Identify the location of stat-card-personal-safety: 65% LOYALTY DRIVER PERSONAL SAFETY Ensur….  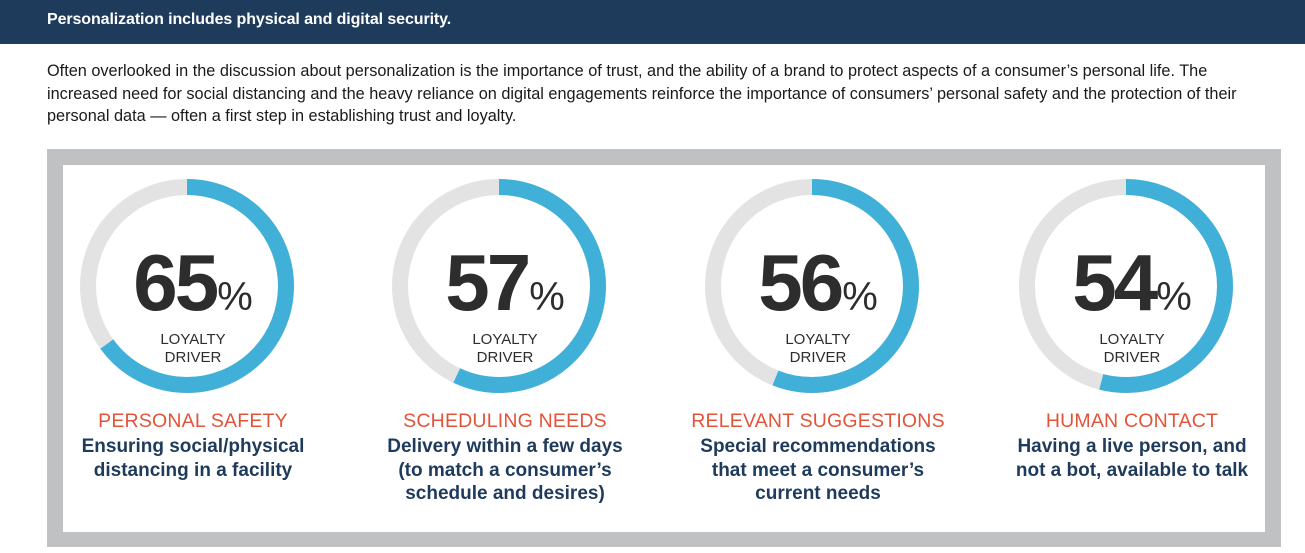
(193, 348).